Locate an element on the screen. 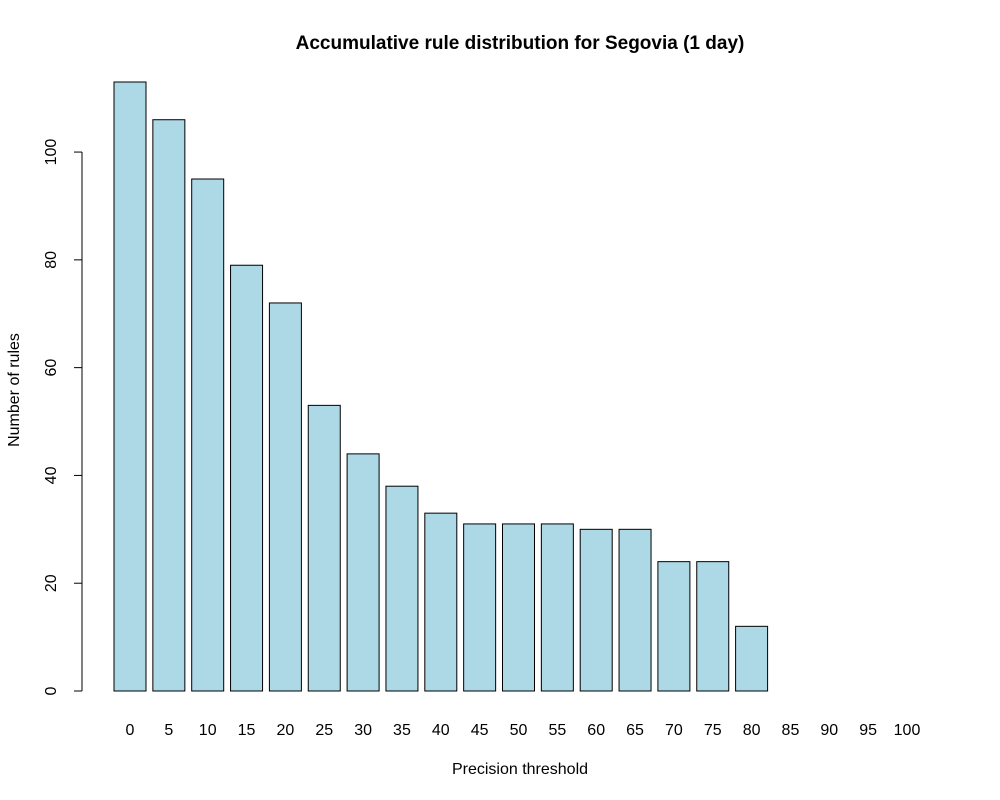 This screenshot has height=800, width=1000. x-tick-label: 75 is located at coordinates (713, 730).